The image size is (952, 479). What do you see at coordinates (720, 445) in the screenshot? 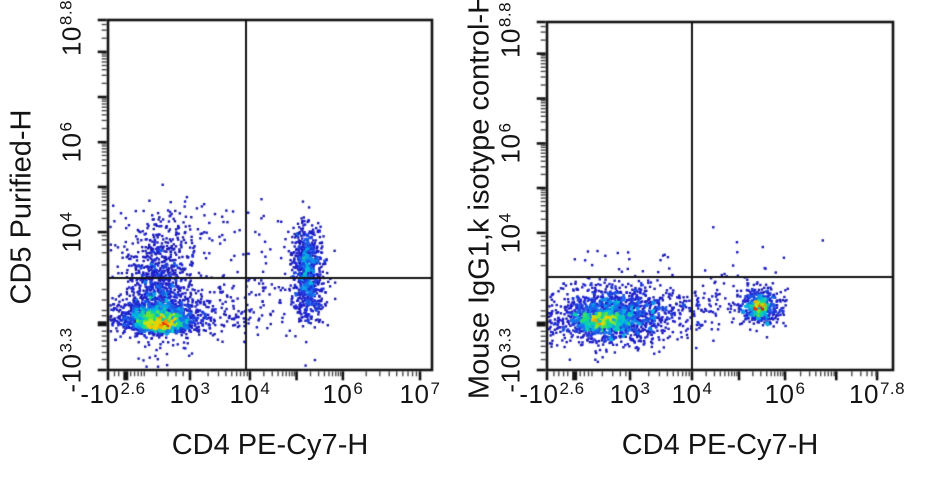
I see `right-plot-x-axis-title: CD4 PE-Cy7-H` at bounding box center [720, 445].